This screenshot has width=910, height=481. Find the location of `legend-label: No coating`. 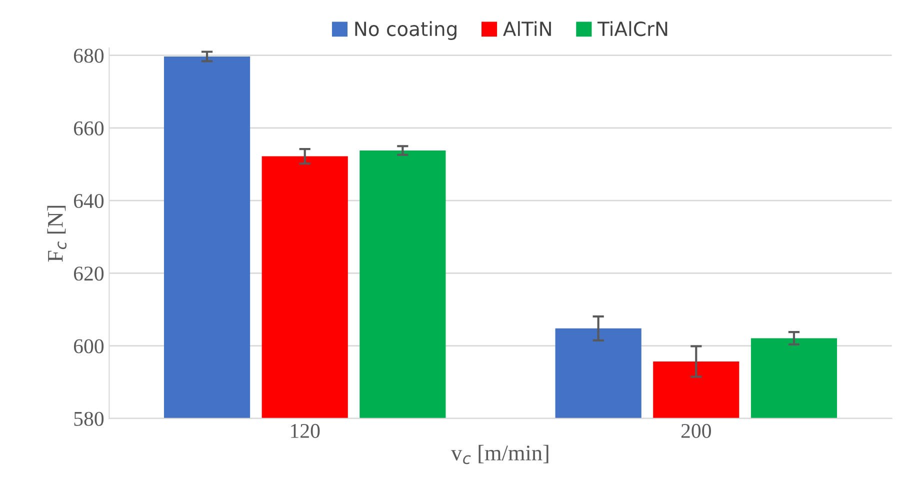

legend-label: No coating is located at coordinates (405, 30).